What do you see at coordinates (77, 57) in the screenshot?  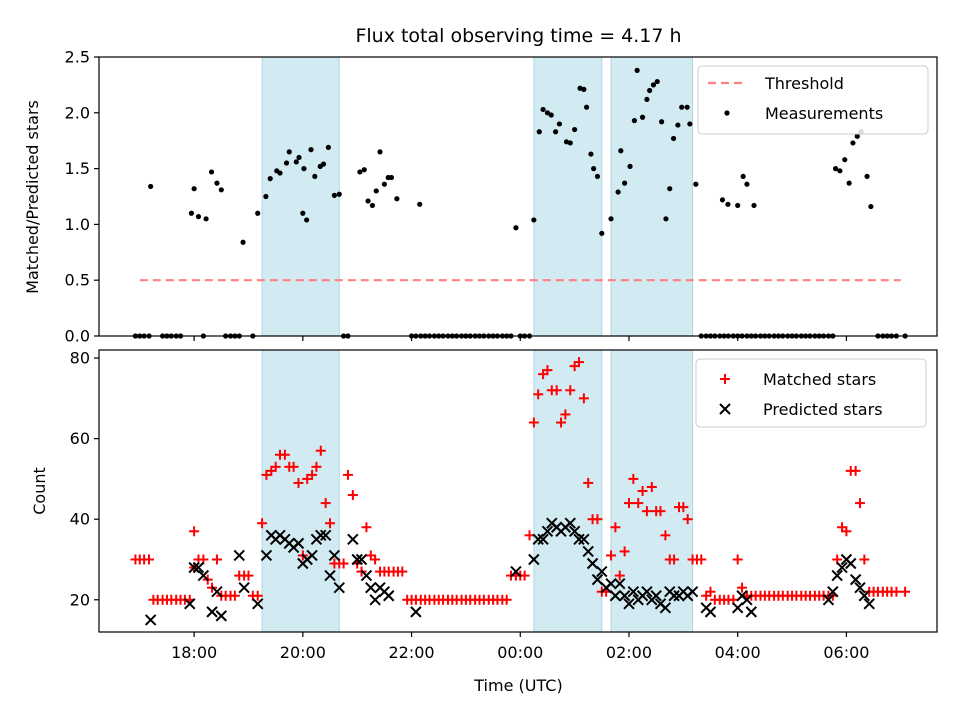 I see `y-tick-label: 2.5` at bounding box center [77, 57].